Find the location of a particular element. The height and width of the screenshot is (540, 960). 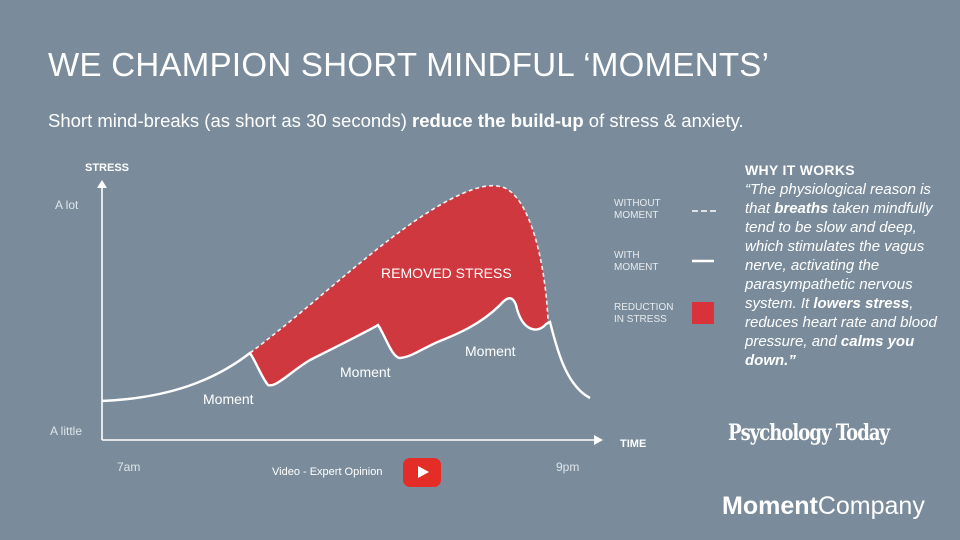

quote-bold-3: calms you down.” is located at coordinates (830, 351).